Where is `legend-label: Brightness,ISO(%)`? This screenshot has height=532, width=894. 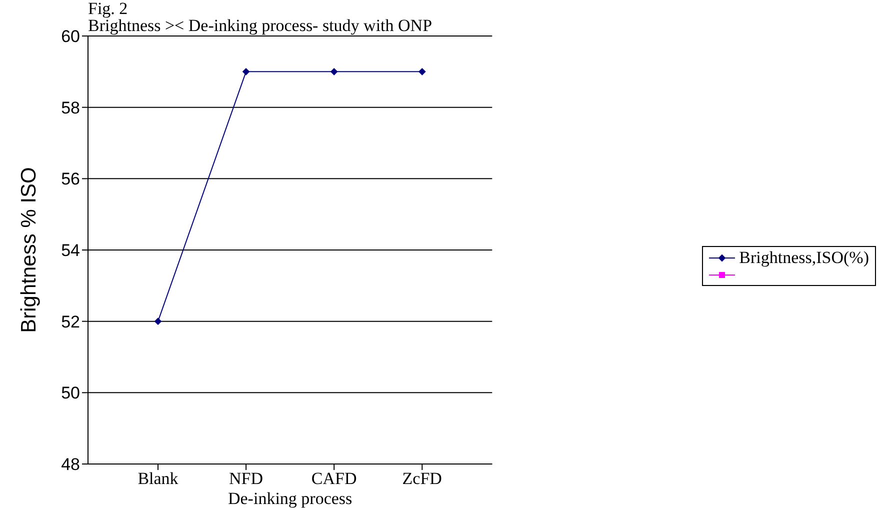
legend-label: Brightness,ISO(%) is located at coordinates (804, 258).